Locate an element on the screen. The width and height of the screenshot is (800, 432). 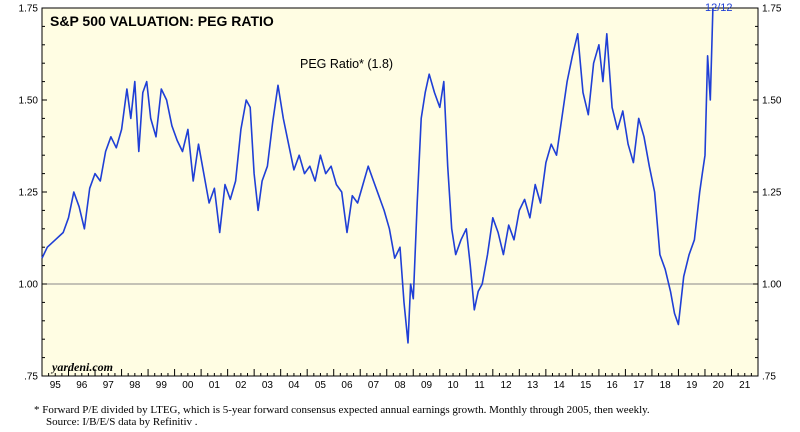
y-tick-label-left-2: 1.25 is located at coordinates (29, 193).